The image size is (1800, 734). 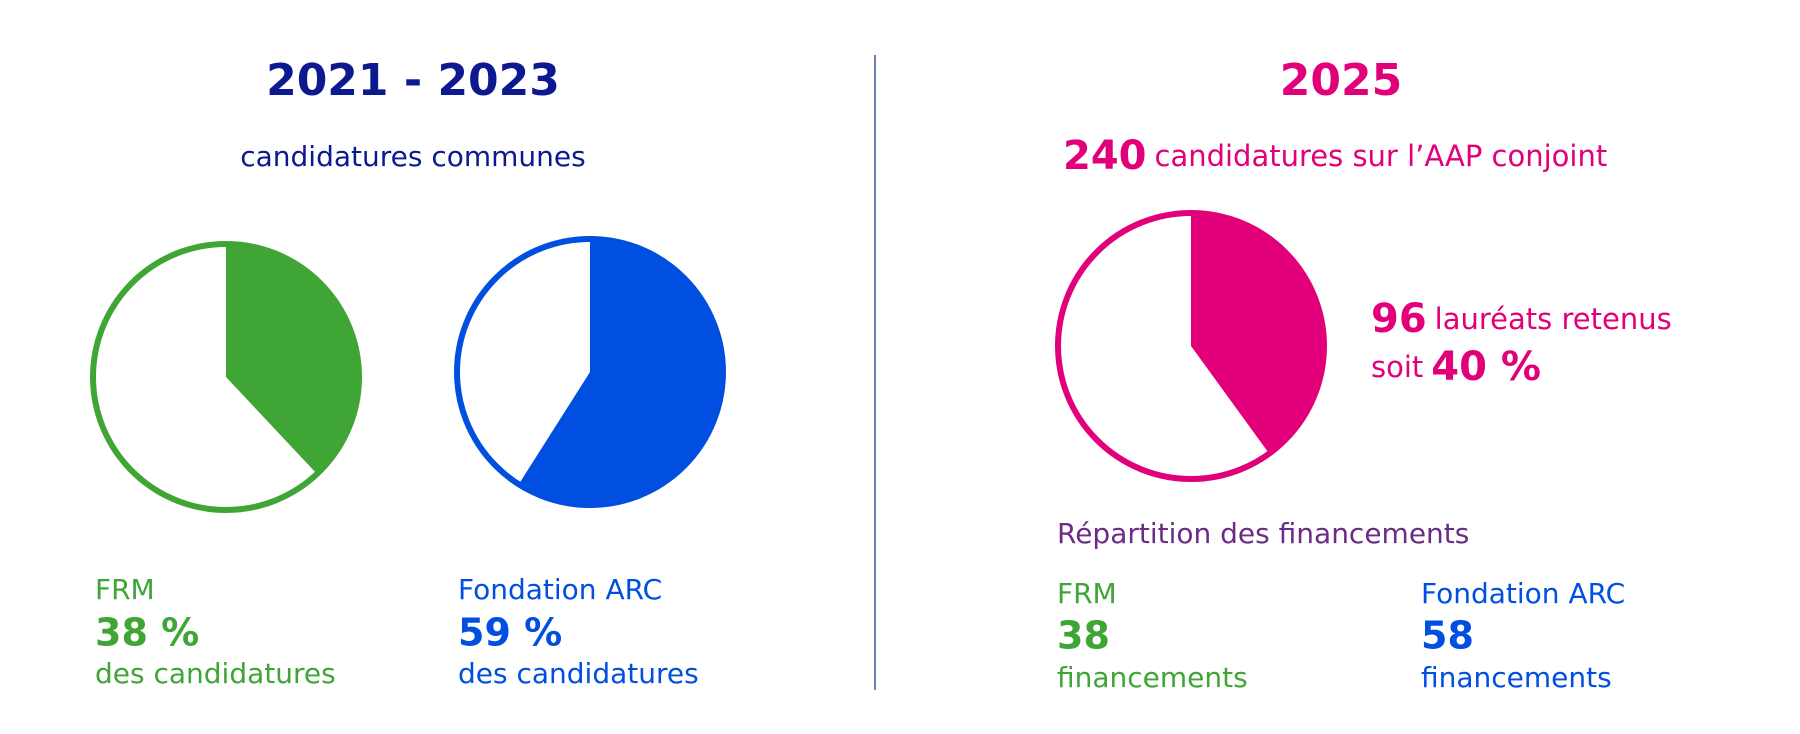 What do you see at coordinates (1523, 593) in the screenshot?
I see `funding-name: Fondation ARC` at bounding box center [1523, 593].